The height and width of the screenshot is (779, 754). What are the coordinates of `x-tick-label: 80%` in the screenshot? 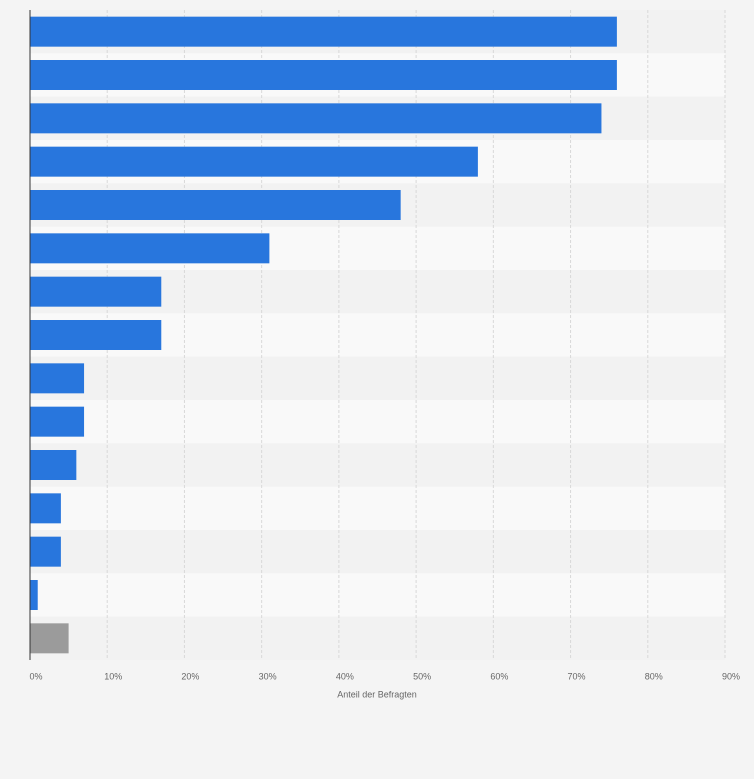 It's located at (654, 676).